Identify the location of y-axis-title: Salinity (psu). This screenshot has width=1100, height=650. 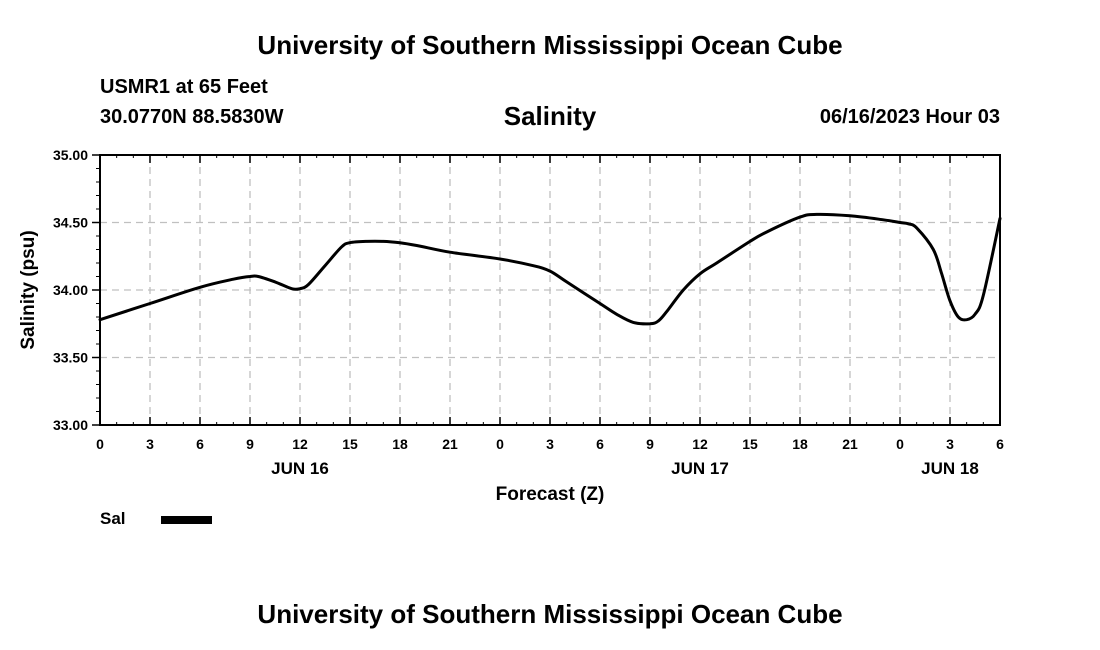
(28, 289).